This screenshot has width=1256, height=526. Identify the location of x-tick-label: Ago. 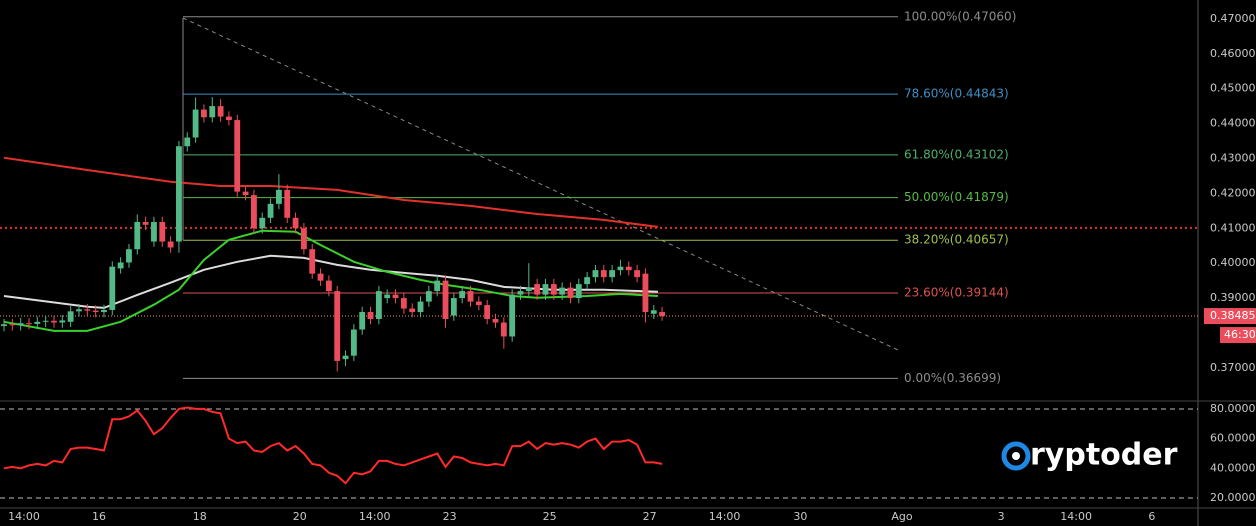
(902, 516).